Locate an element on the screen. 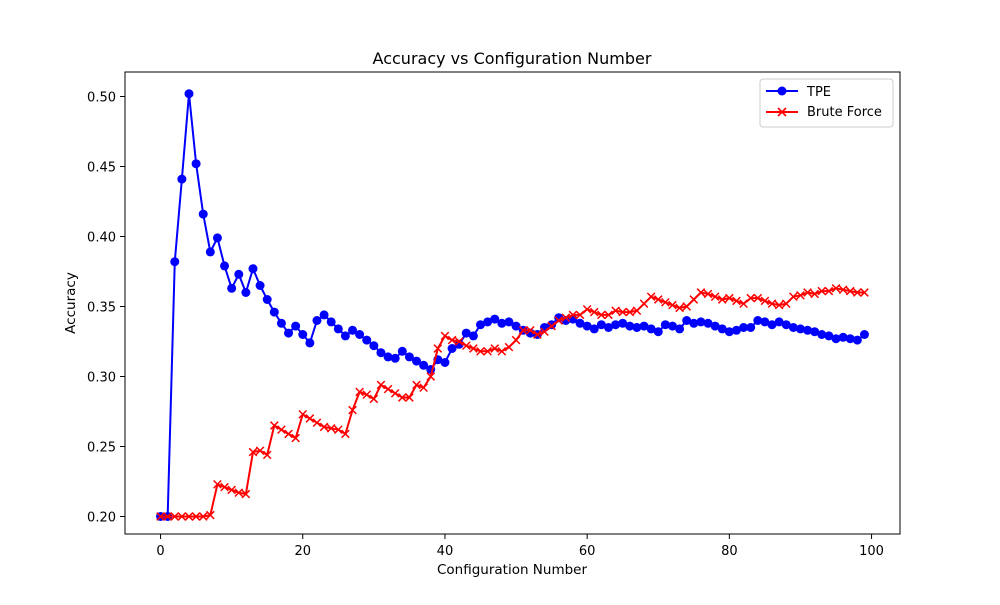  legend-label-tpe: TPE is located at coordinates (818, 92).